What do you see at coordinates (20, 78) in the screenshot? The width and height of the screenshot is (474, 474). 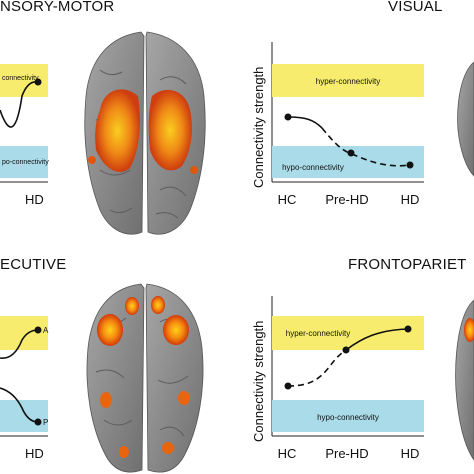 I see `hyper-connectivity-label: connectivity` at bounding box center [20, 78].